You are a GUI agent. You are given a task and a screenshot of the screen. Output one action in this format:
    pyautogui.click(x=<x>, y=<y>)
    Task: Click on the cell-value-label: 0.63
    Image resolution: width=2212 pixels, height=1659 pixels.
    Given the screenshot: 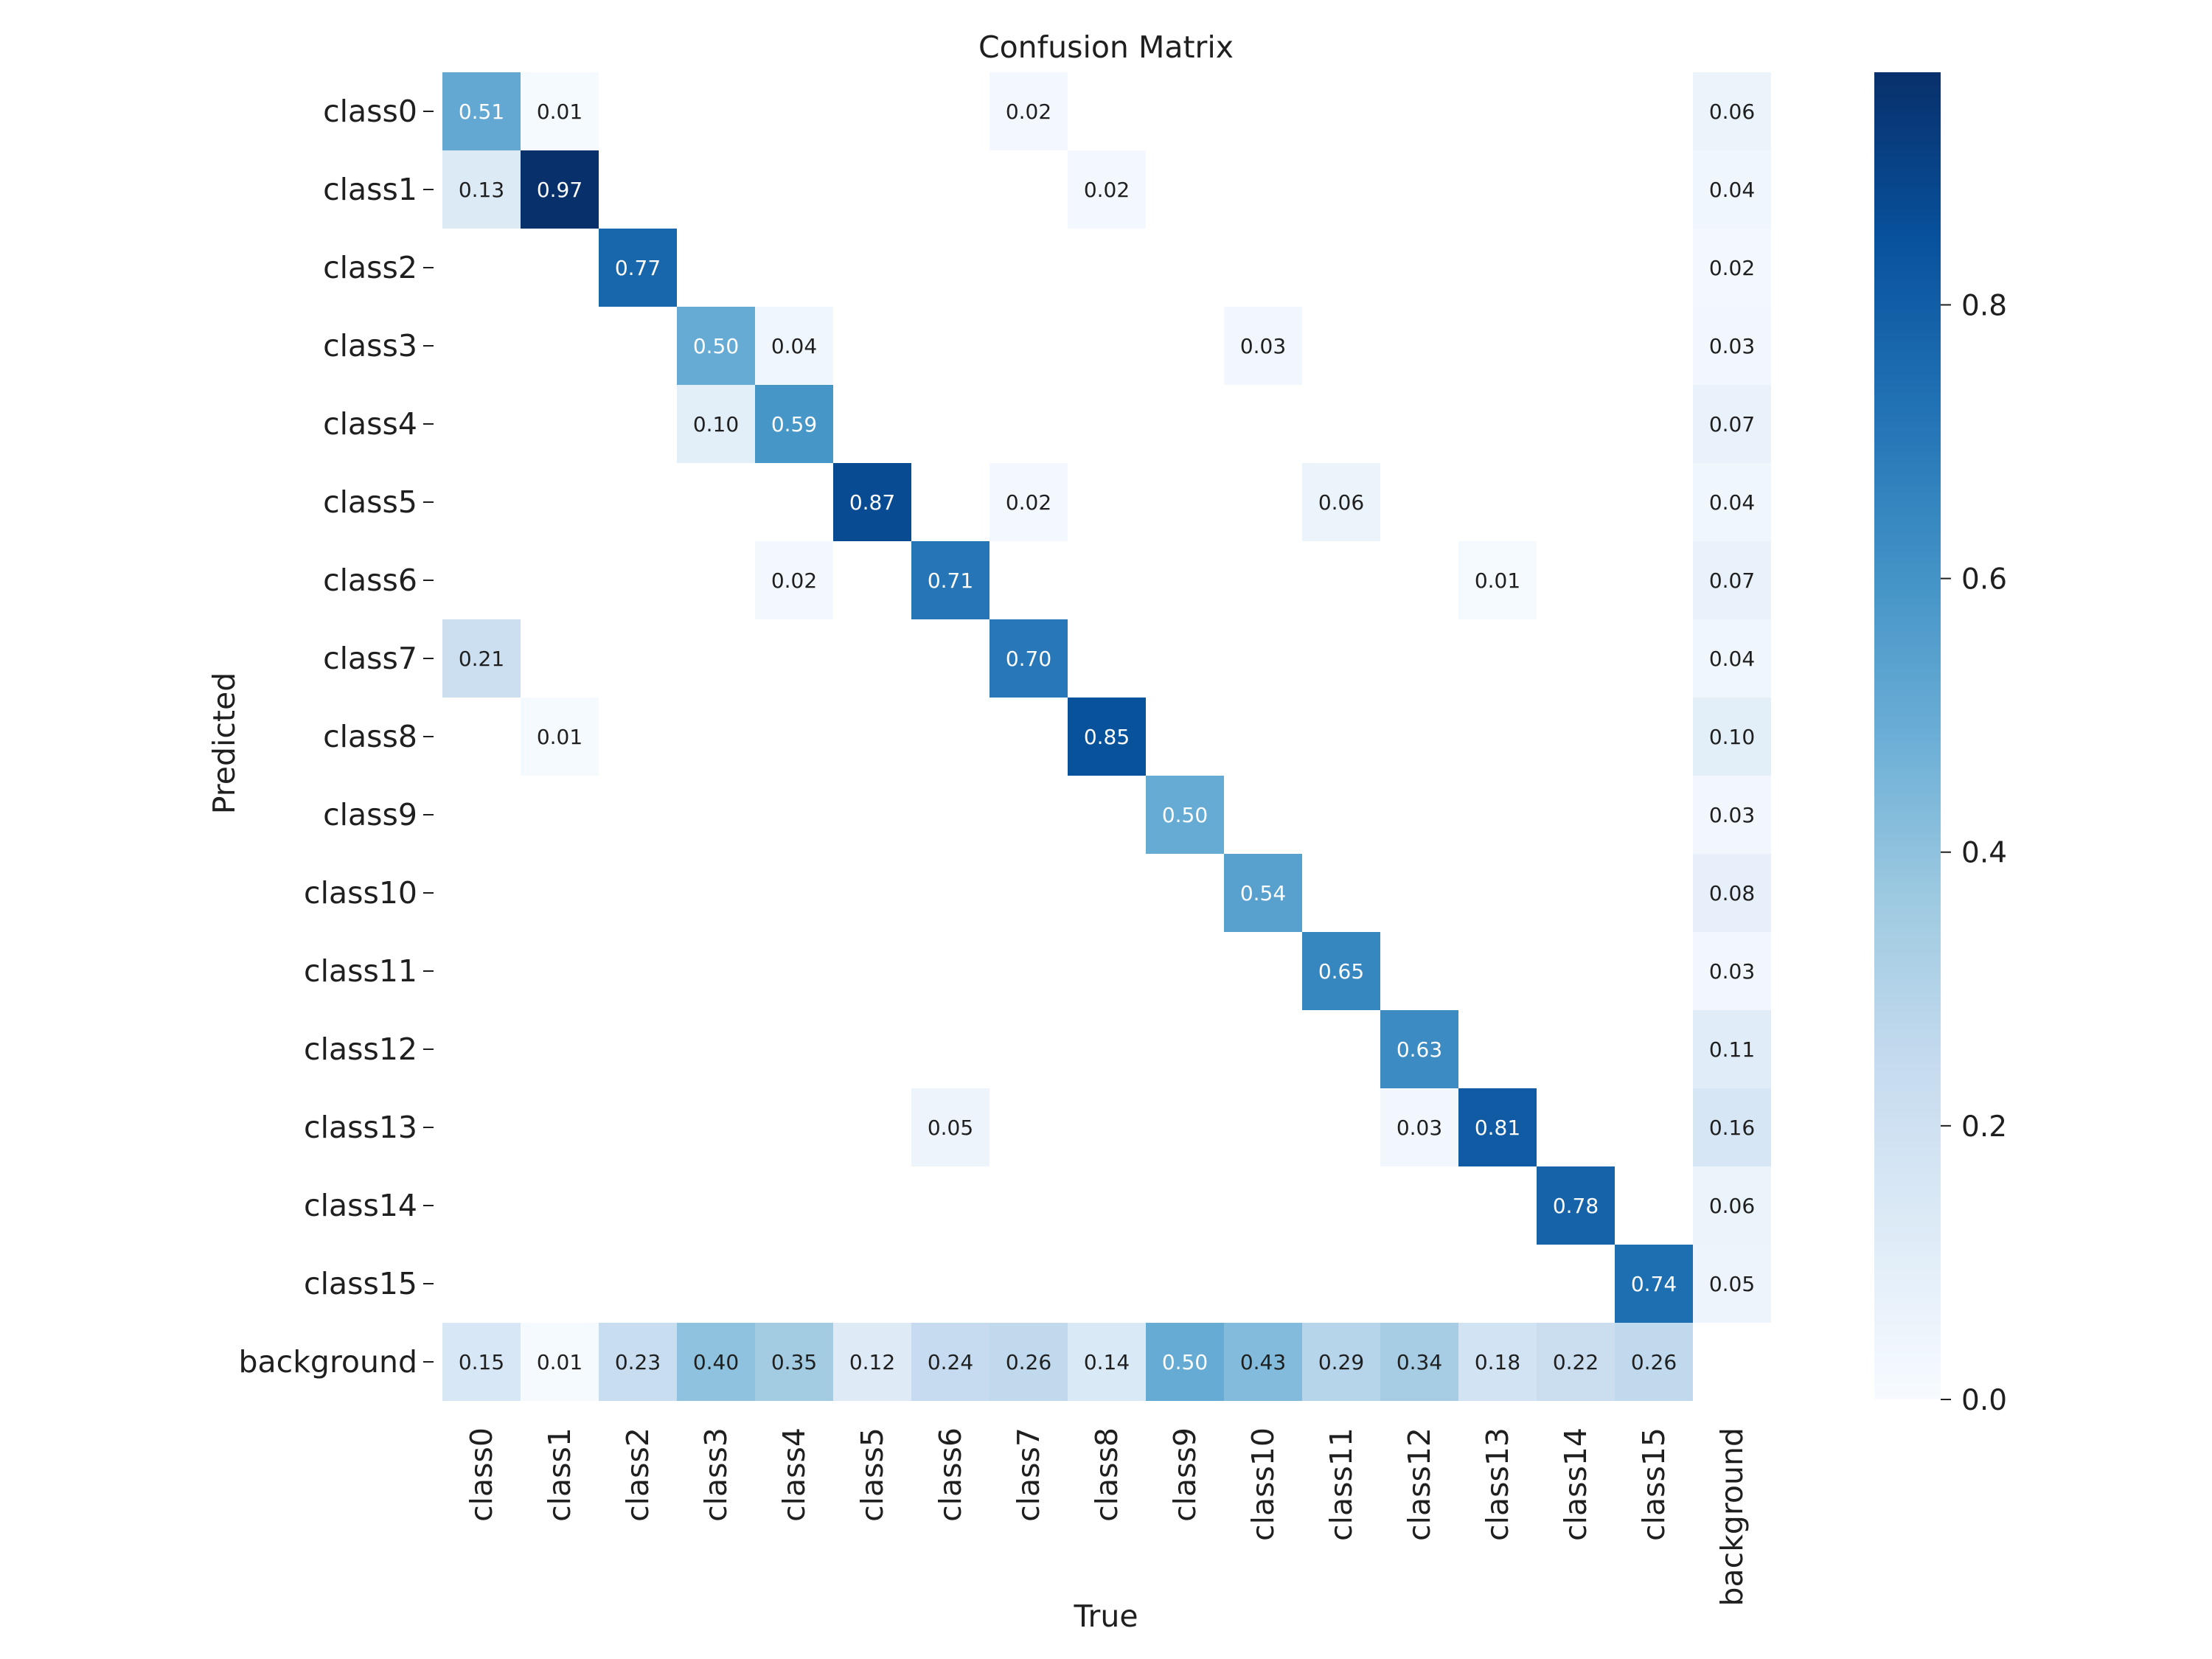 What is the action you would take?
    pyautogui.click(x=1419, y=1049)
    